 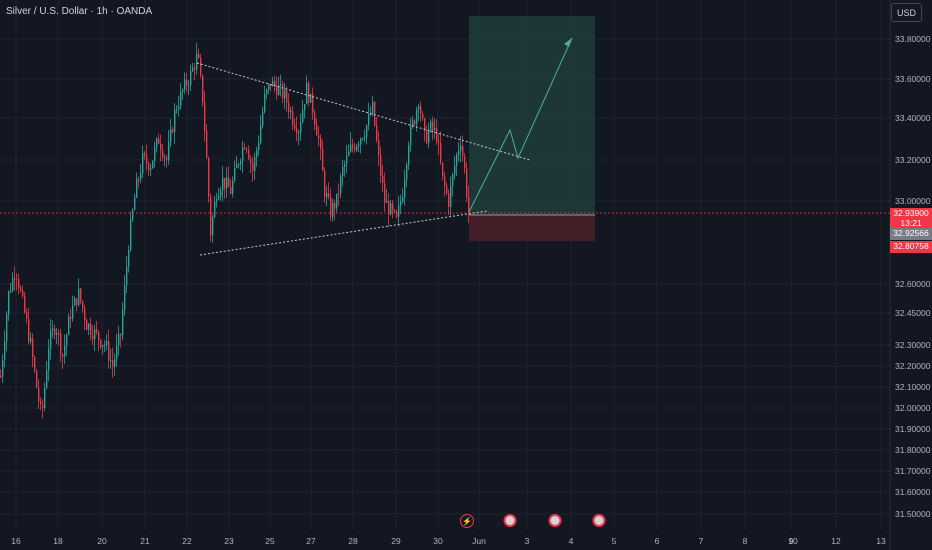 What do you see at coordinates (913, 39) in the screenshot?
I see `price-tick: 33.80000` at bounding box center [913, 39].